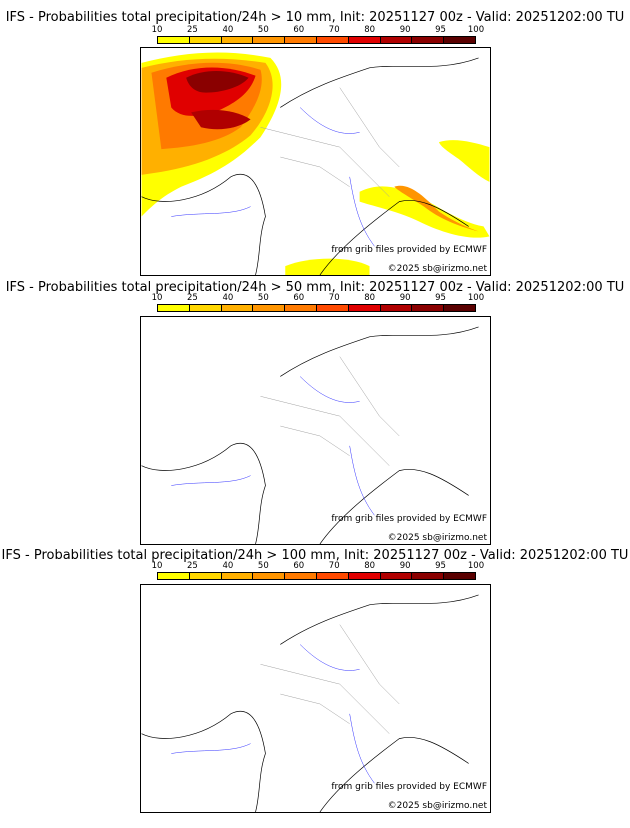 The height and width of the screenshot is (828, 630). I want to click on panel-1-colorbar-ticks: 10 25 40 50 60 70 80 90 95 100, so click(318, 30).